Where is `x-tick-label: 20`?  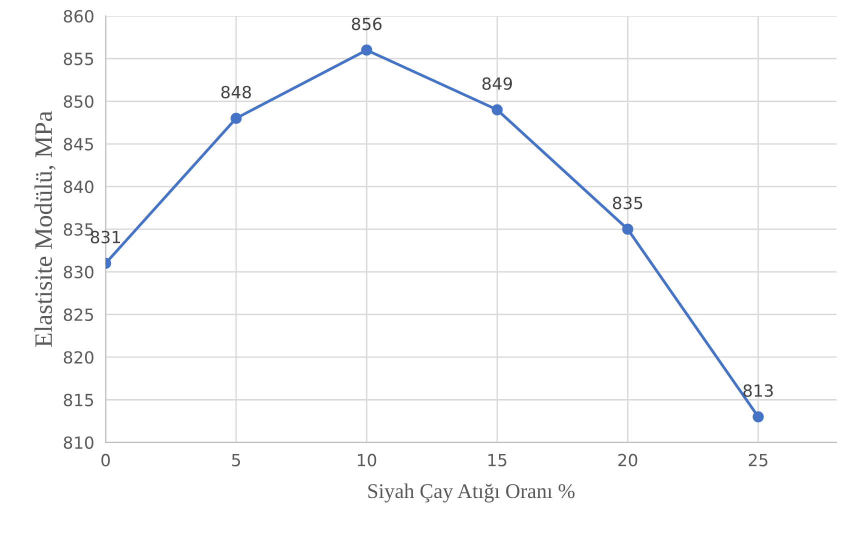 x-tick-label: 20 is located at coordinates (628, 460).